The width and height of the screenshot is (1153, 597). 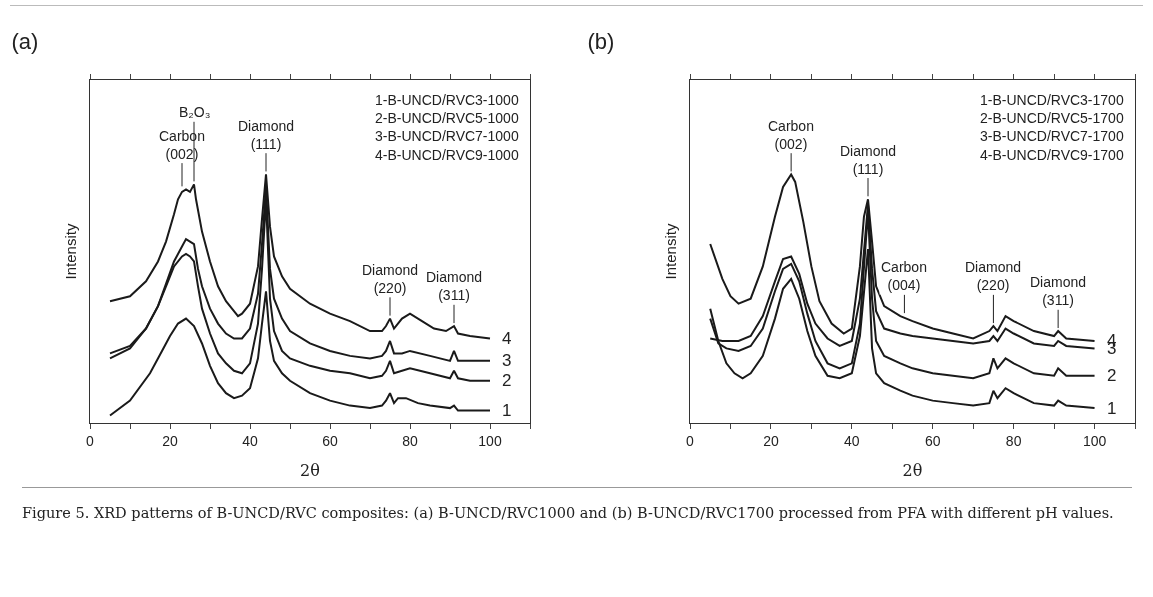 I want to click on annotation: B₂O₃, so click(x=195, y=112).